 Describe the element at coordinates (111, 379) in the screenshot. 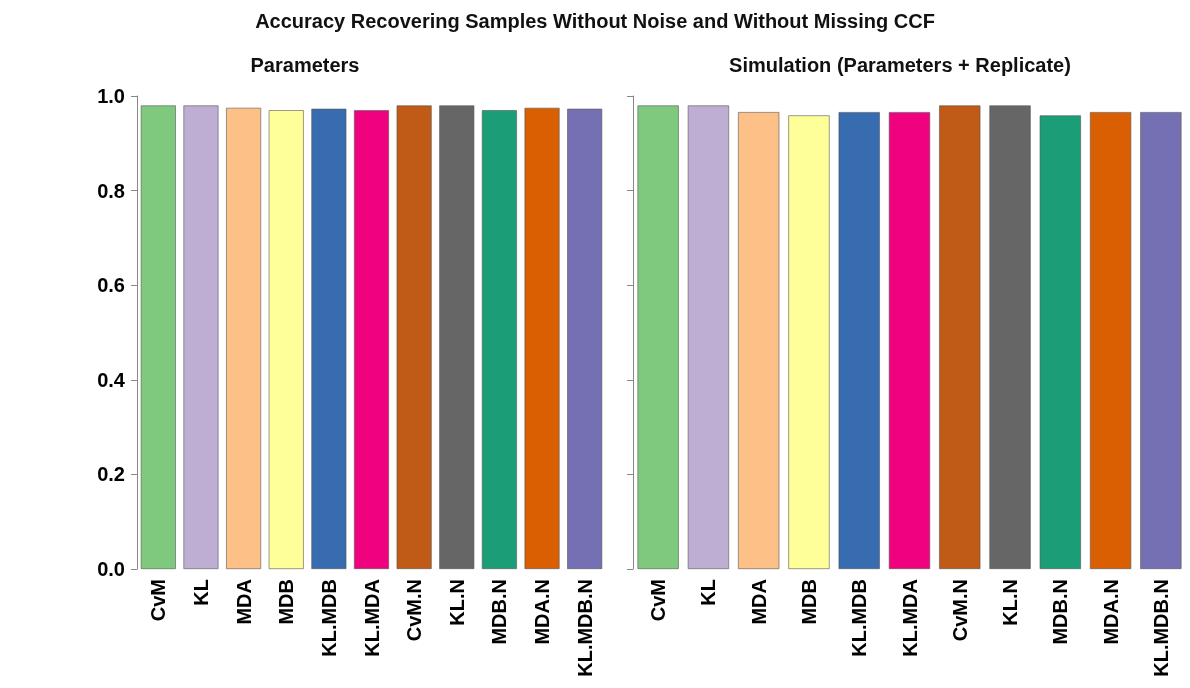

I see `y-tick-label: 0.4` at that location.